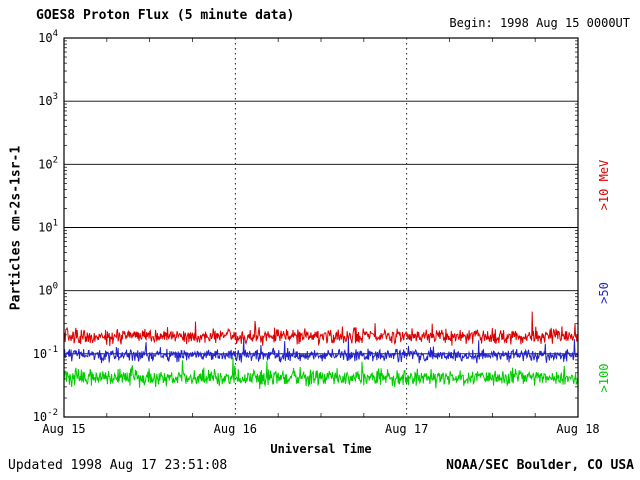 The image size is (640, 480). What do you see at coordinates (48, 163) in the screenshot?
I see `svg-text: 10²` at bounding box center [48, 163].